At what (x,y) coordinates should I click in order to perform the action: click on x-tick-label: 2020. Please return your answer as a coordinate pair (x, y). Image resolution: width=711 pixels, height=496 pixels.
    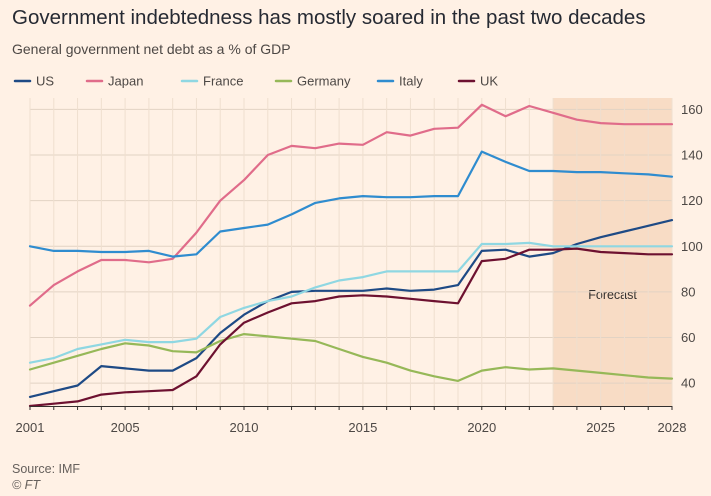
    Looking at the image, I should click on (481, 427).